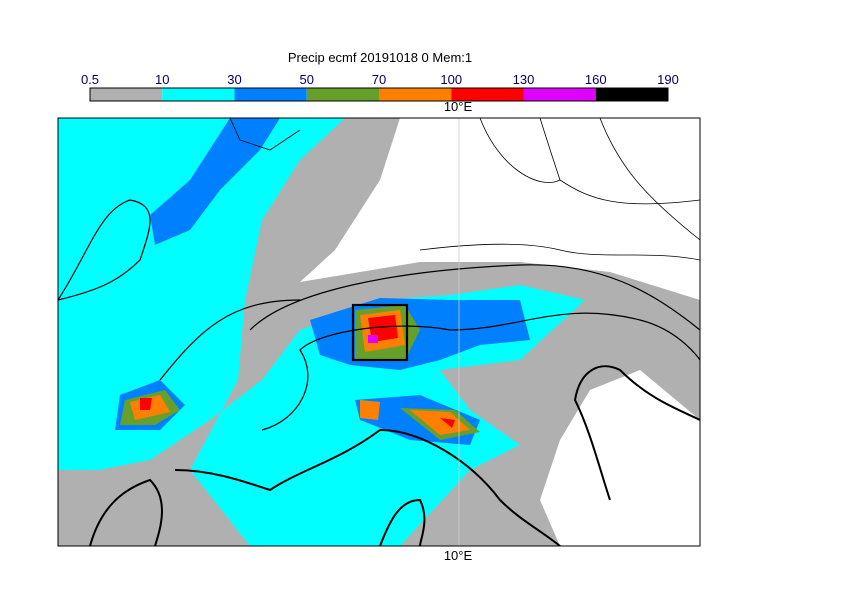 This screenshot has height=596, width=842. I want to click on colorbar-tick-label: 10, so click(162, 79).